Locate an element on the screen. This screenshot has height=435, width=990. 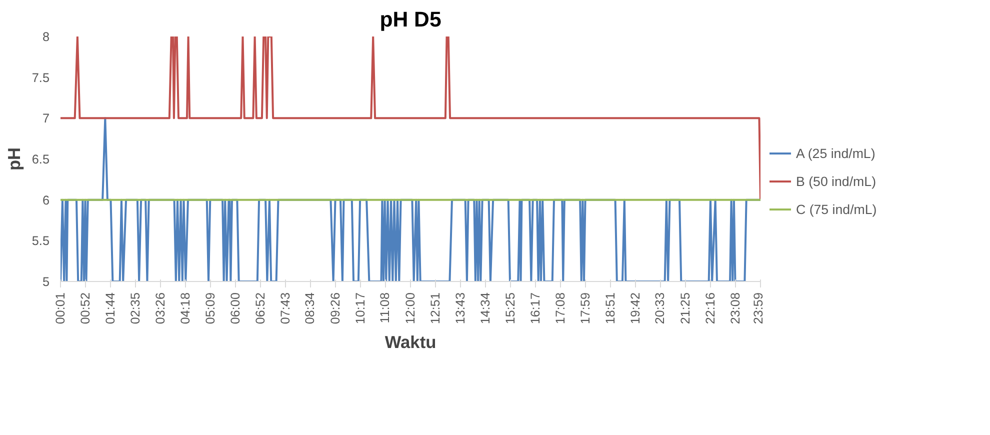
x-tick-label: 10:17 is located at coordinates (360, 308).